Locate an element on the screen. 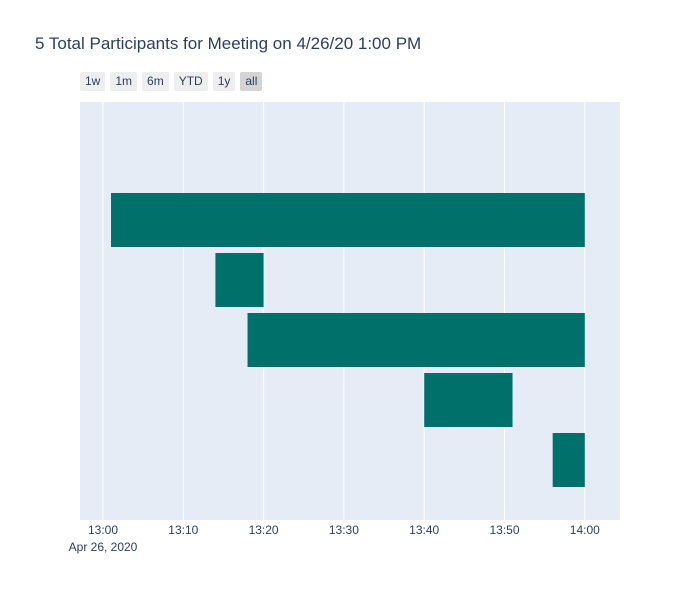  x-tick-label: 14:00 is located at coordinates (585, 530).